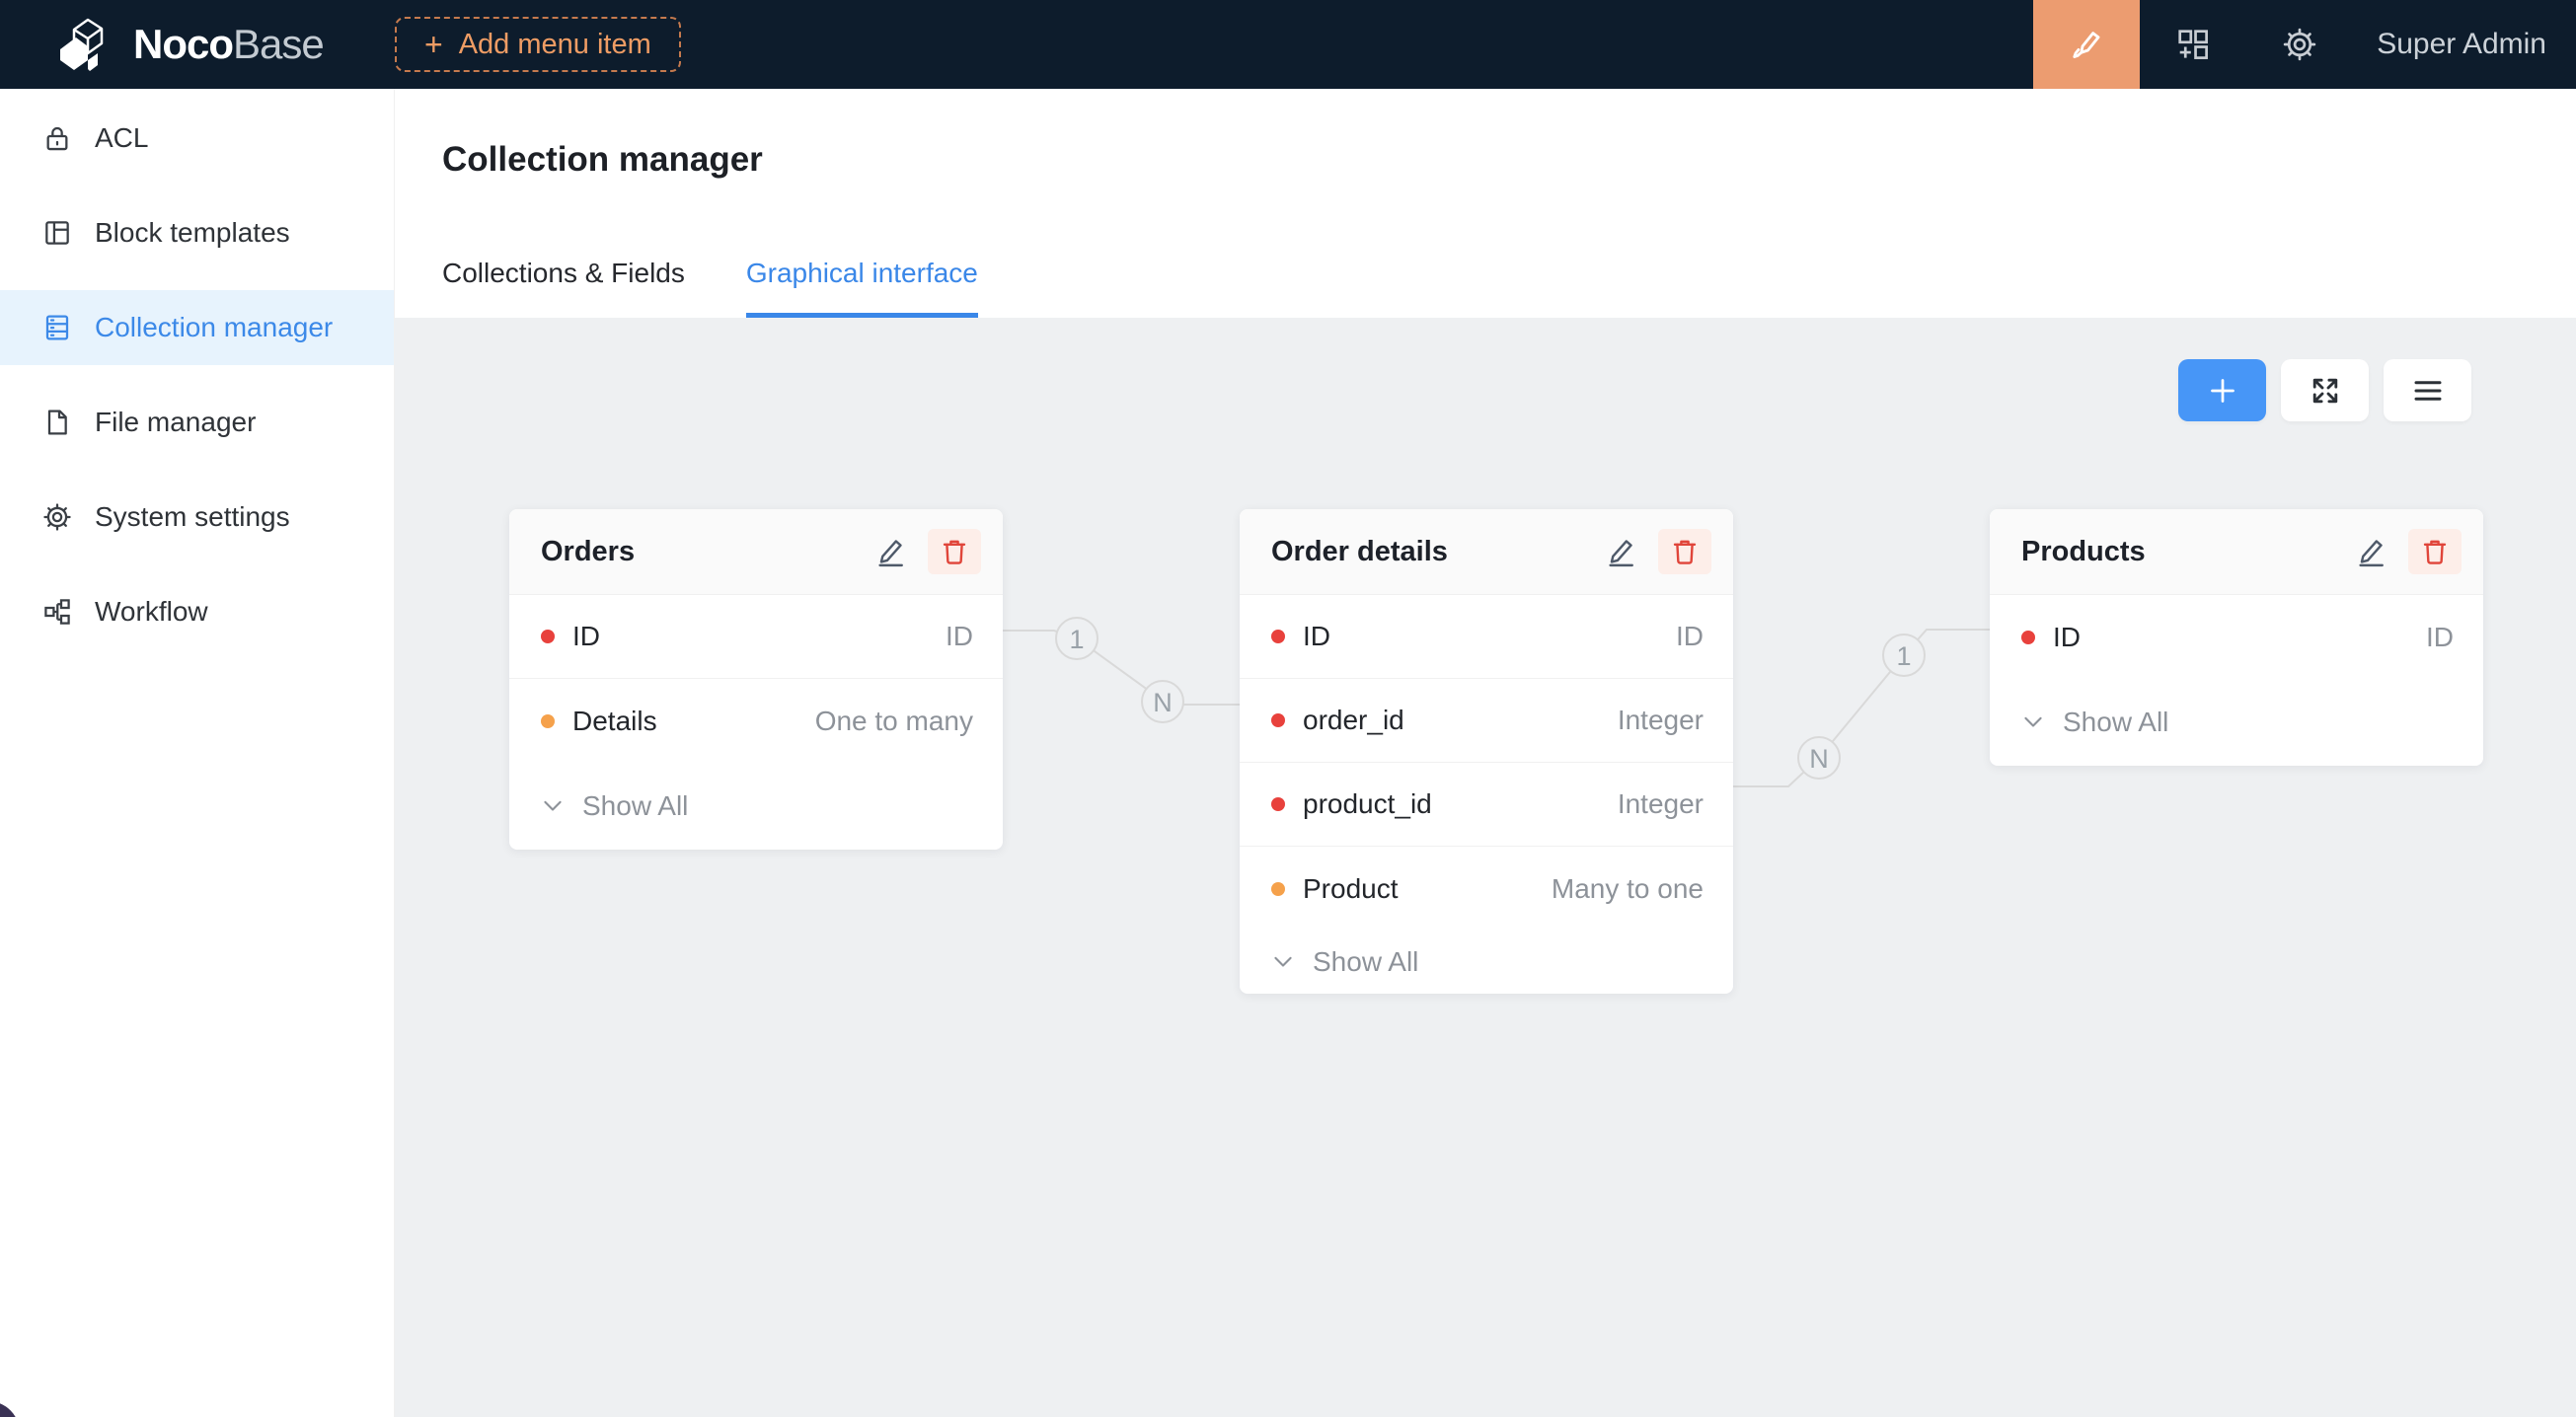 Image resolution: width=2576 pixels, height=1417 pixels. I want to click on sidebar-item-label: Workflow, so click(151, 611).